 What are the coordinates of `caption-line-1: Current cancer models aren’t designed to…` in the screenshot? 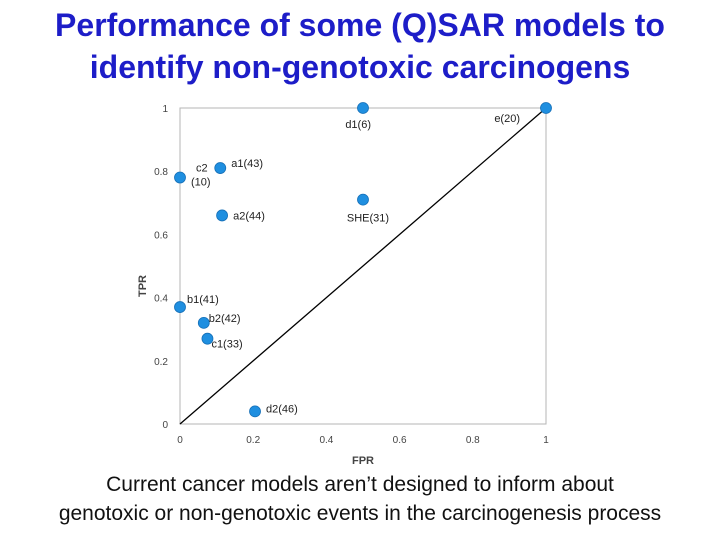 It's located at (360, 484).